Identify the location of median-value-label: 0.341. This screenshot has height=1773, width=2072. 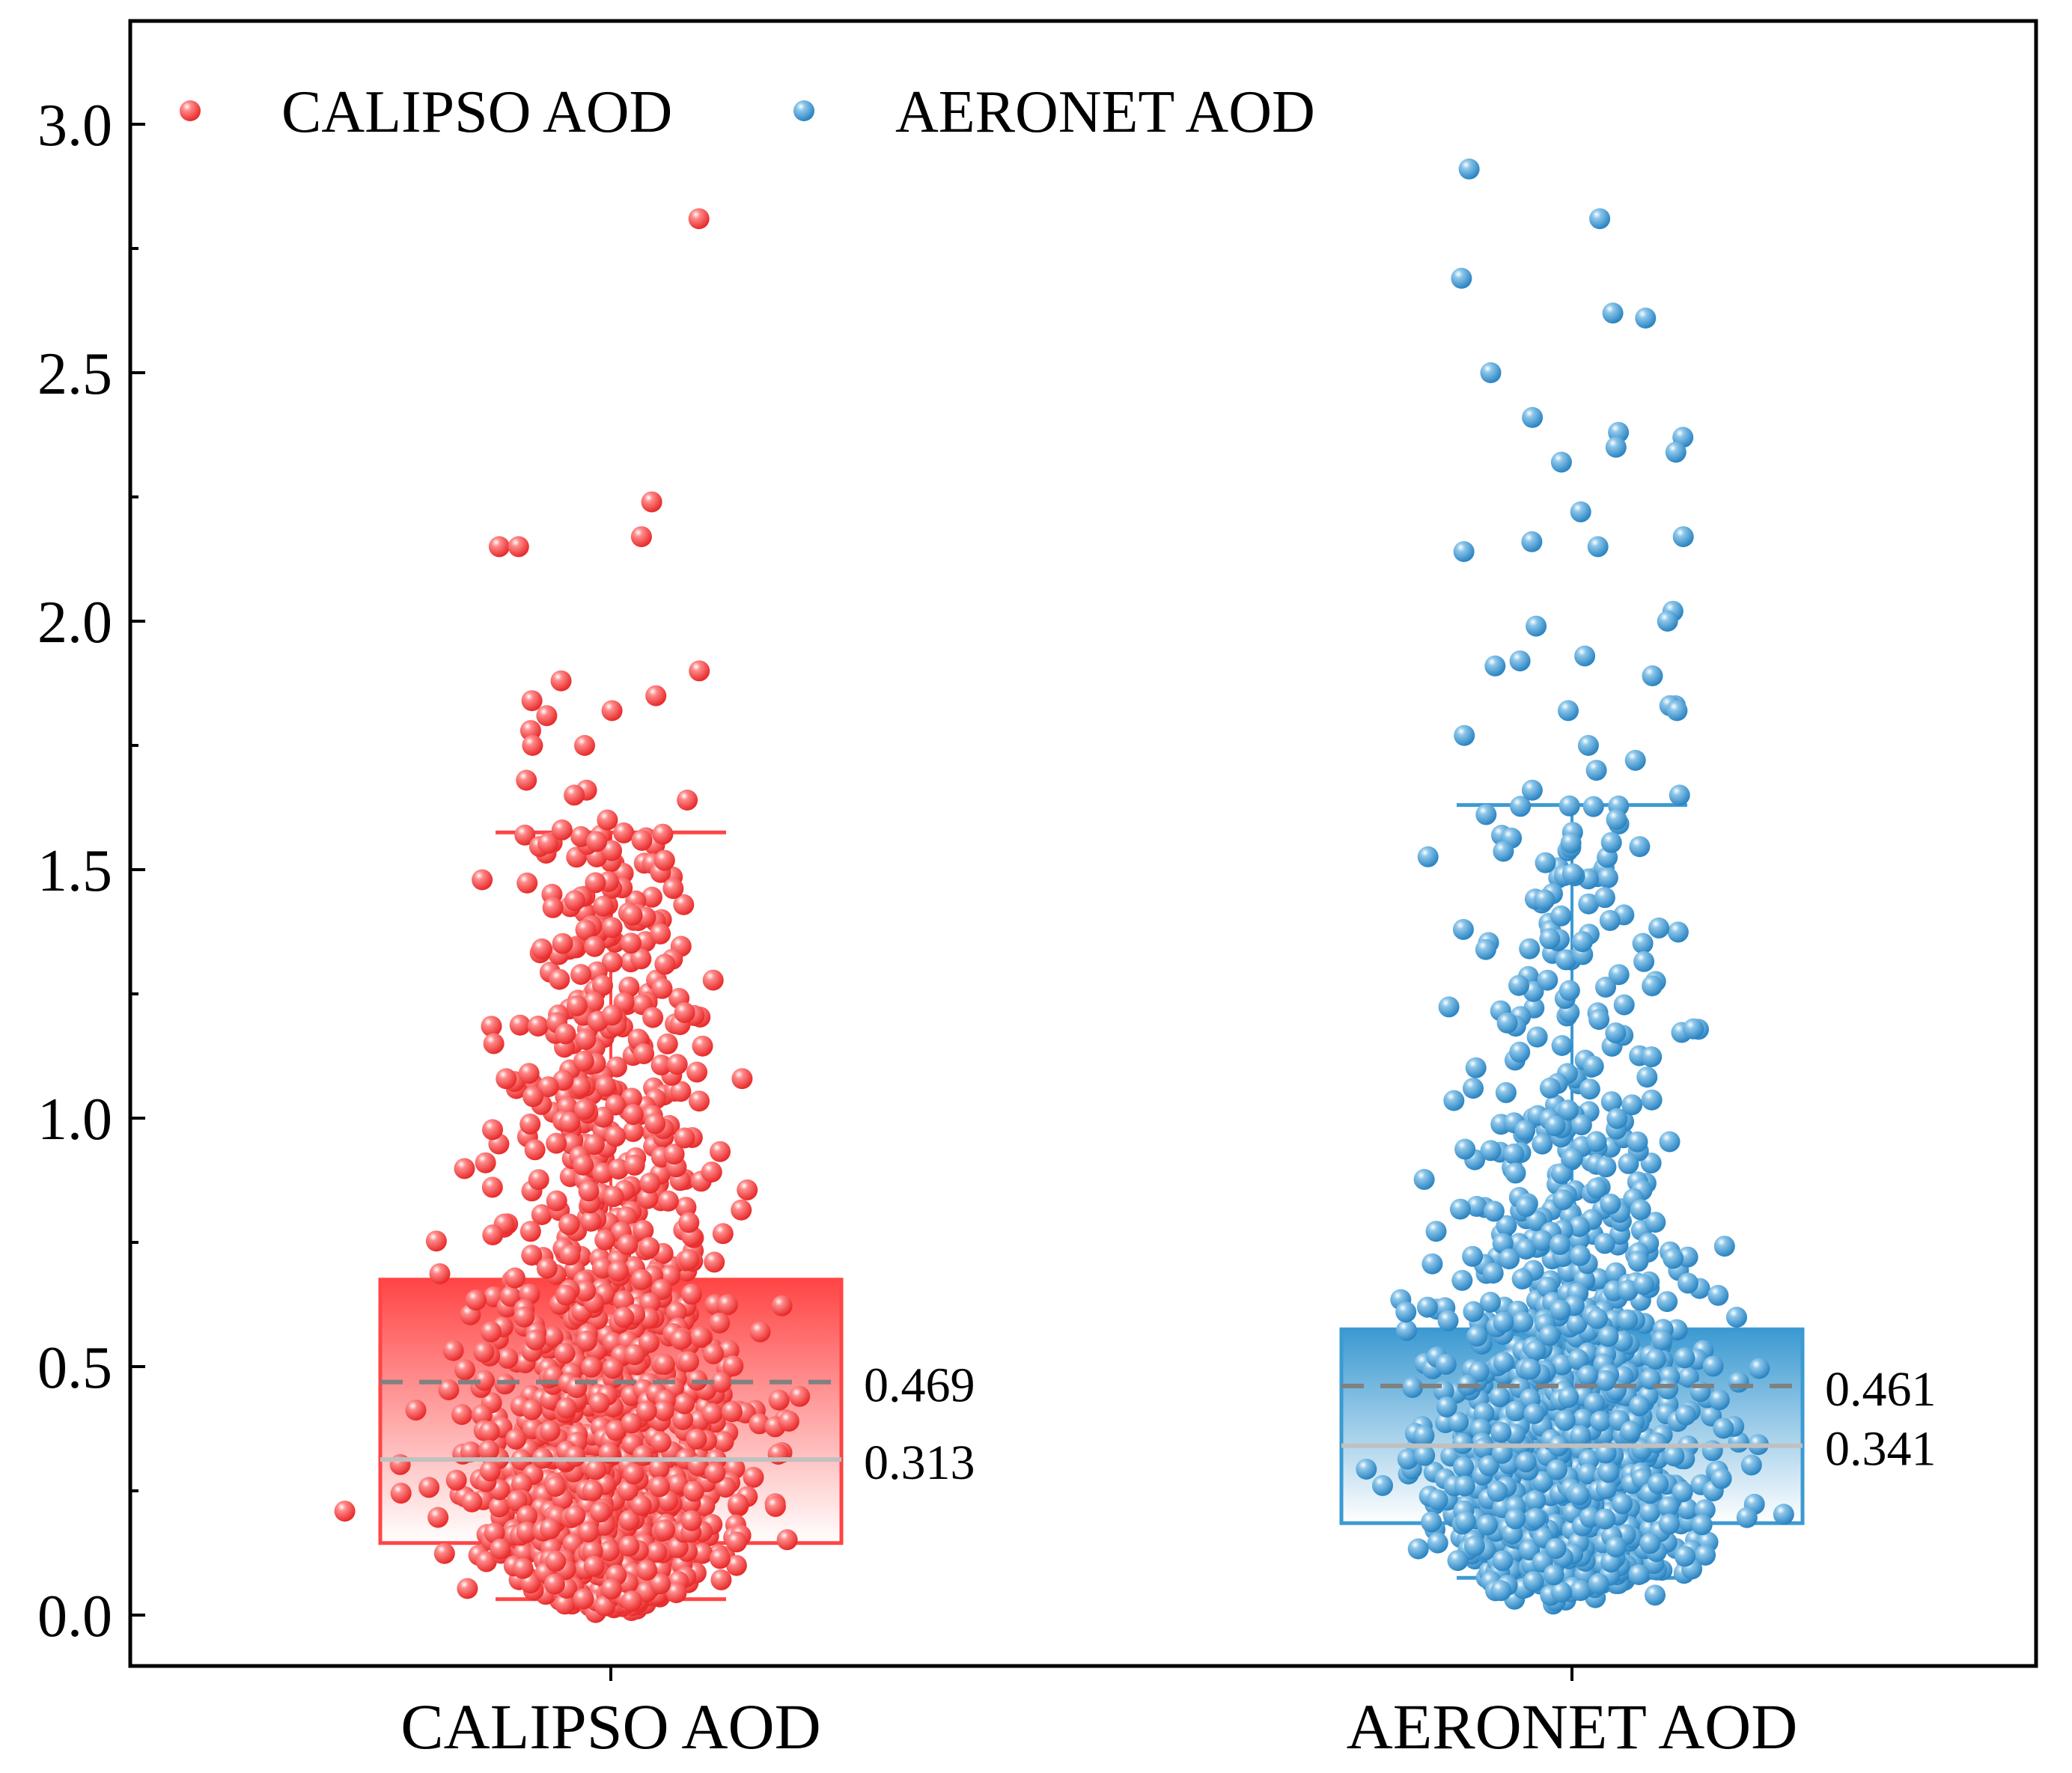
(1881, 1449).